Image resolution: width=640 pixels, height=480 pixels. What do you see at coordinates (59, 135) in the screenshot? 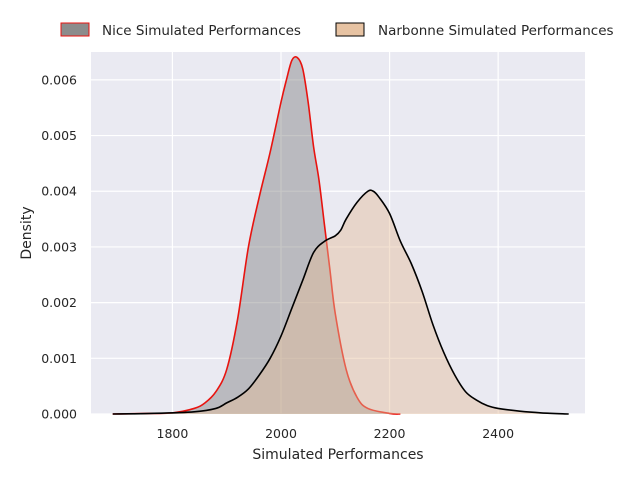
I see `y-tick-label: 0.005` at bounding box center [59, 135].